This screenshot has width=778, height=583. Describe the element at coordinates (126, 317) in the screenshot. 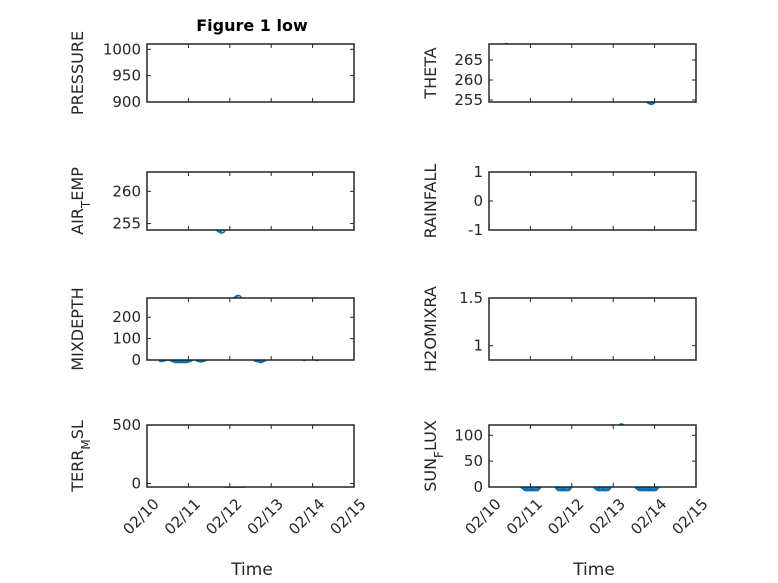

I see `y-tick-label: 200` at that location.